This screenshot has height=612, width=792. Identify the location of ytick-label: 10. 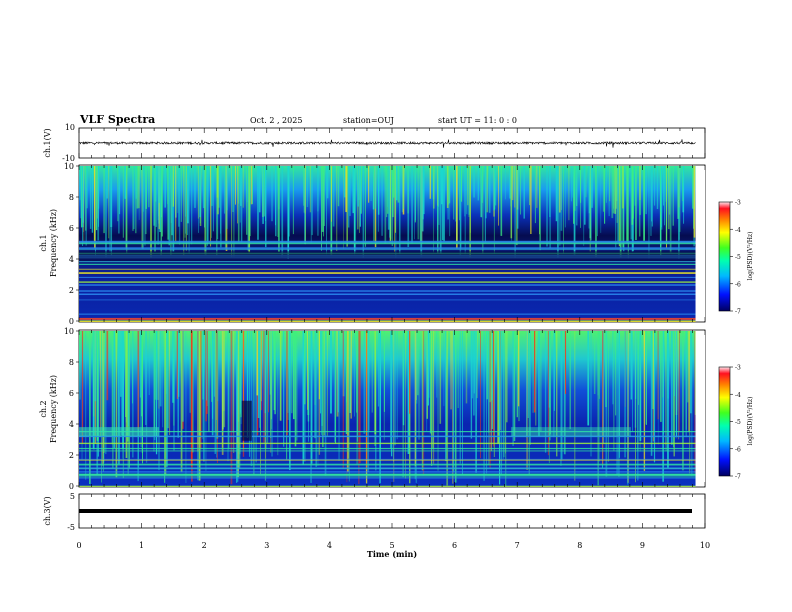
(69, 331).